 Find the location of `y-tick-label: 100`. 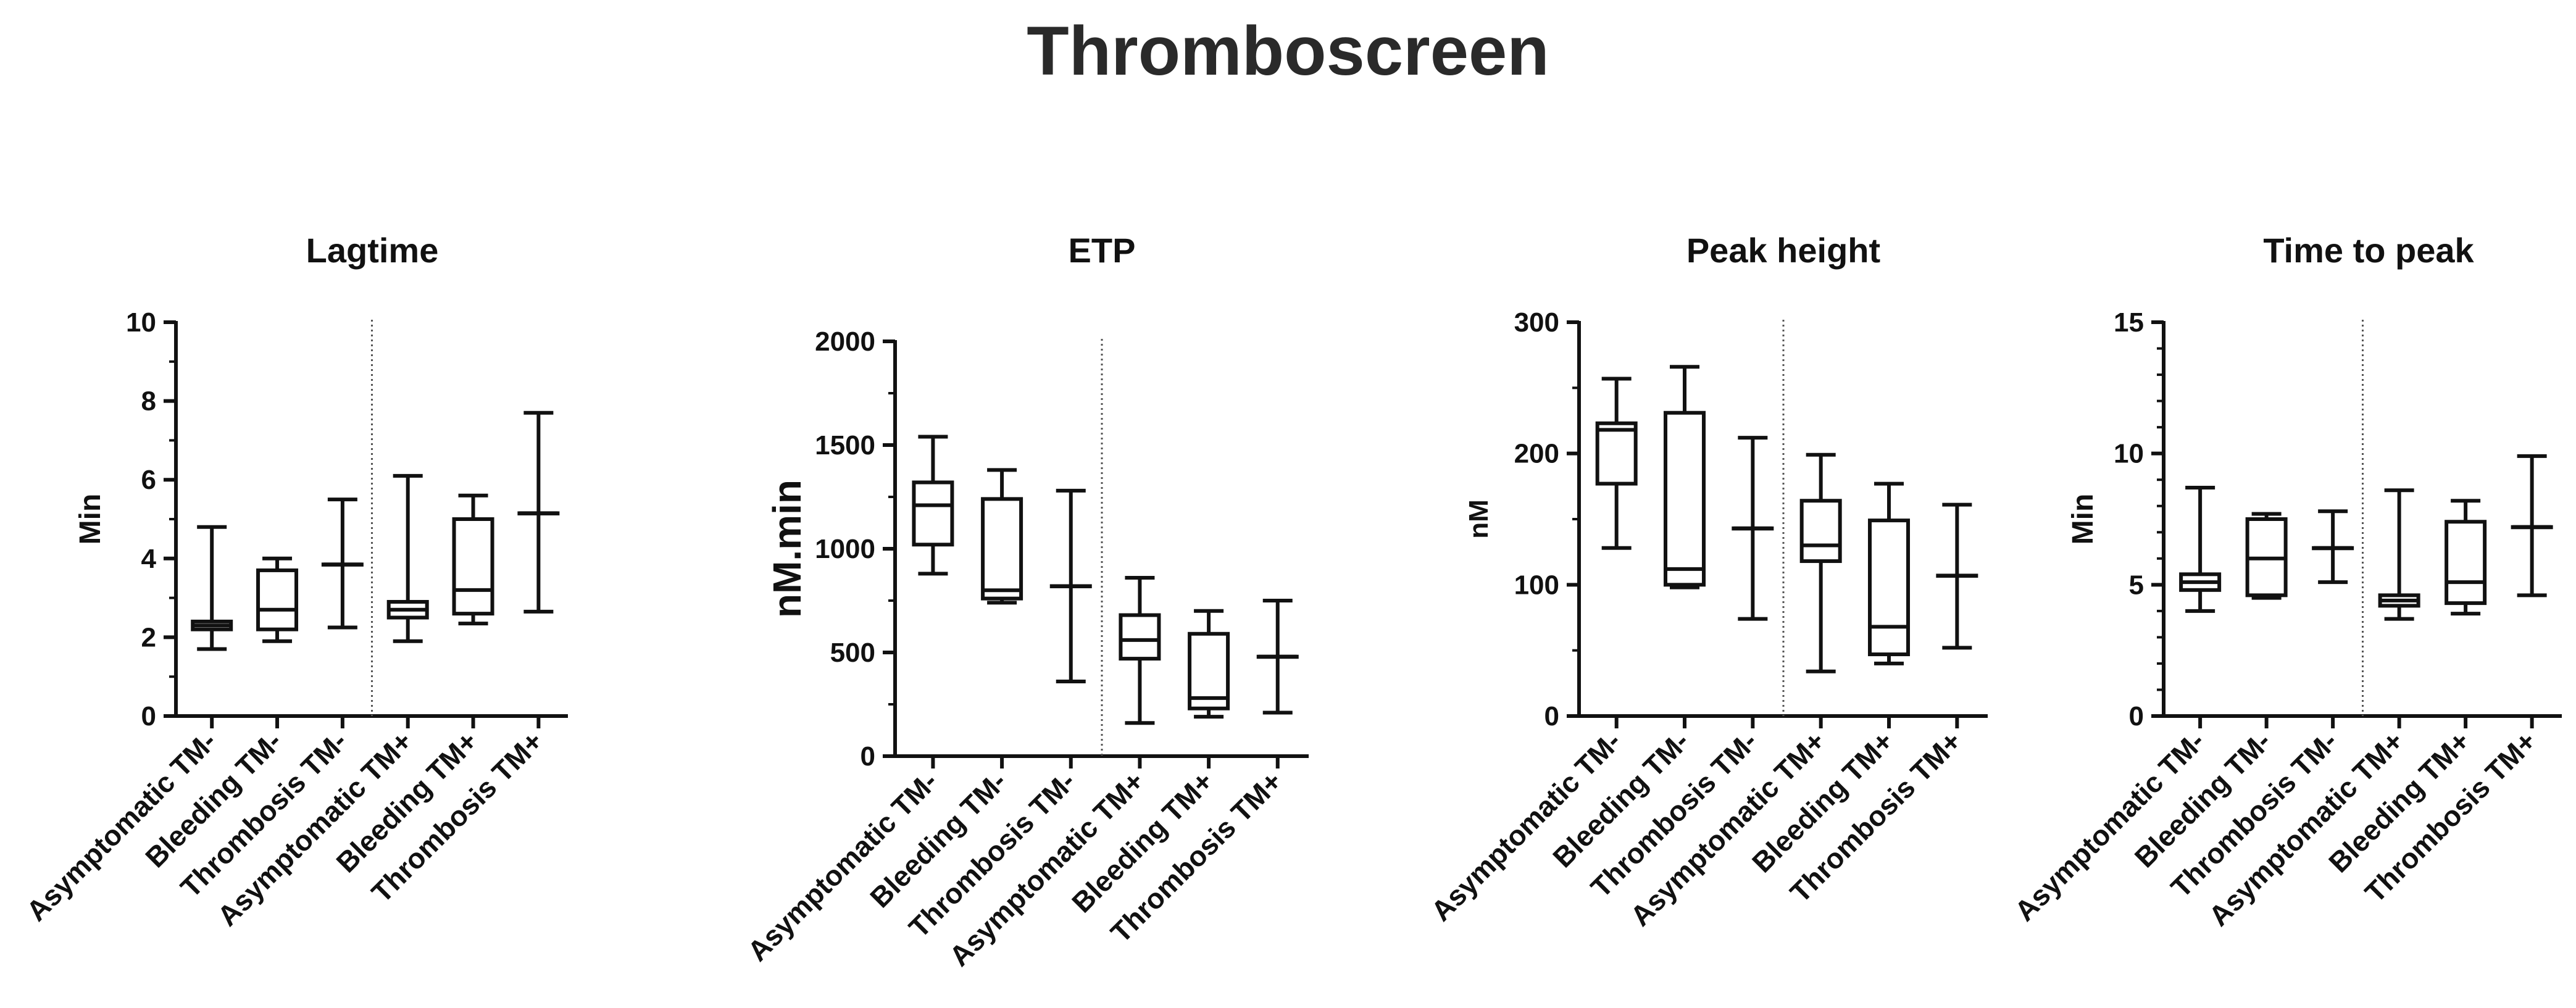

y-tick-label: 100 is located at coordinates (1537, 585).